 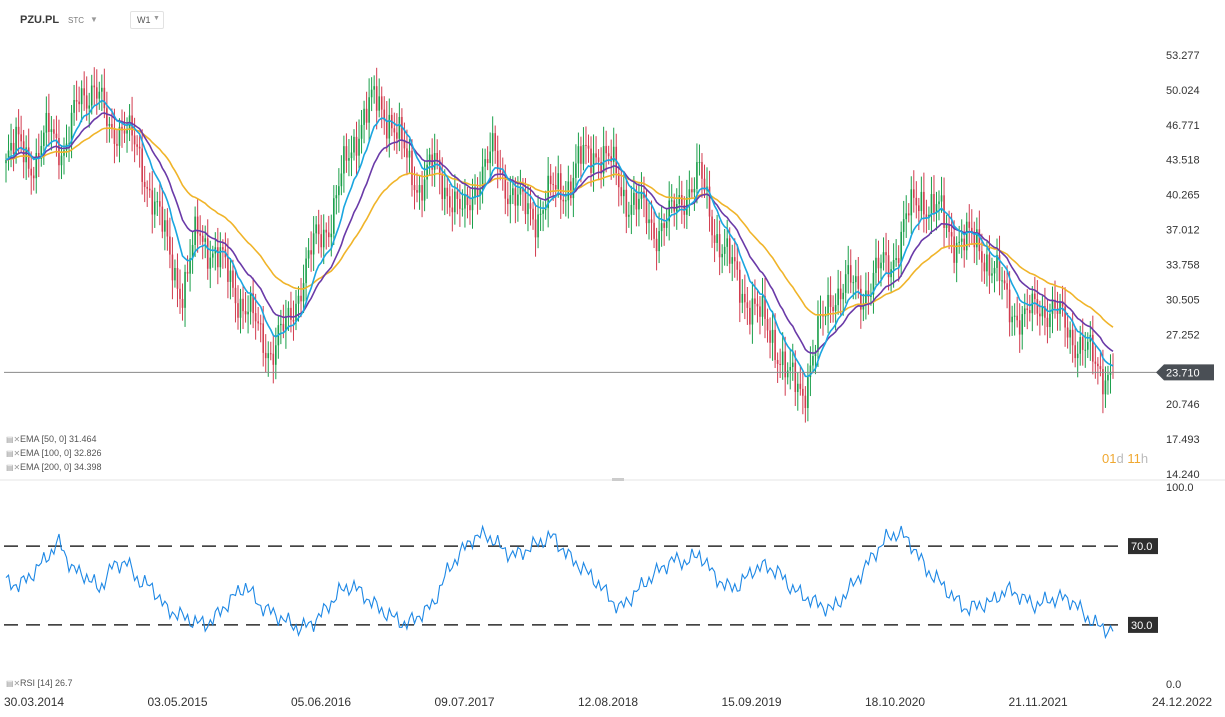 What do you see at coordinates (54, 453) in the screenshot?
I see `ema100-legend: ▤✕EMA [100, 0] 32.826` at bounding box center [54, 453].